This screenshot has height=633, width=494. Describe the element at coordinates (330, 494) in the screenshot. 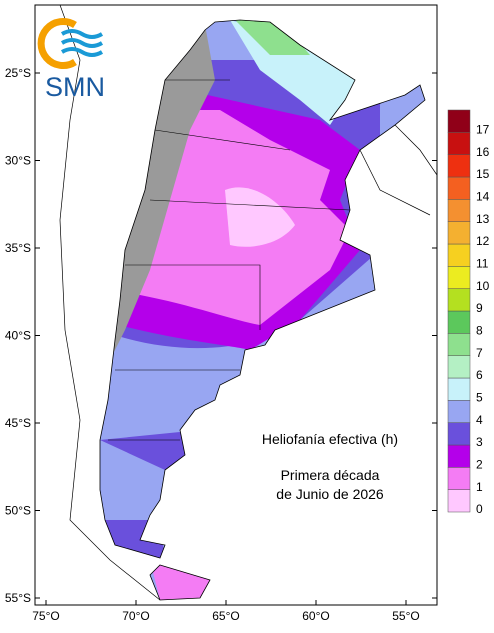

I see `map-subtitle: de Junio de 2026` at that location.